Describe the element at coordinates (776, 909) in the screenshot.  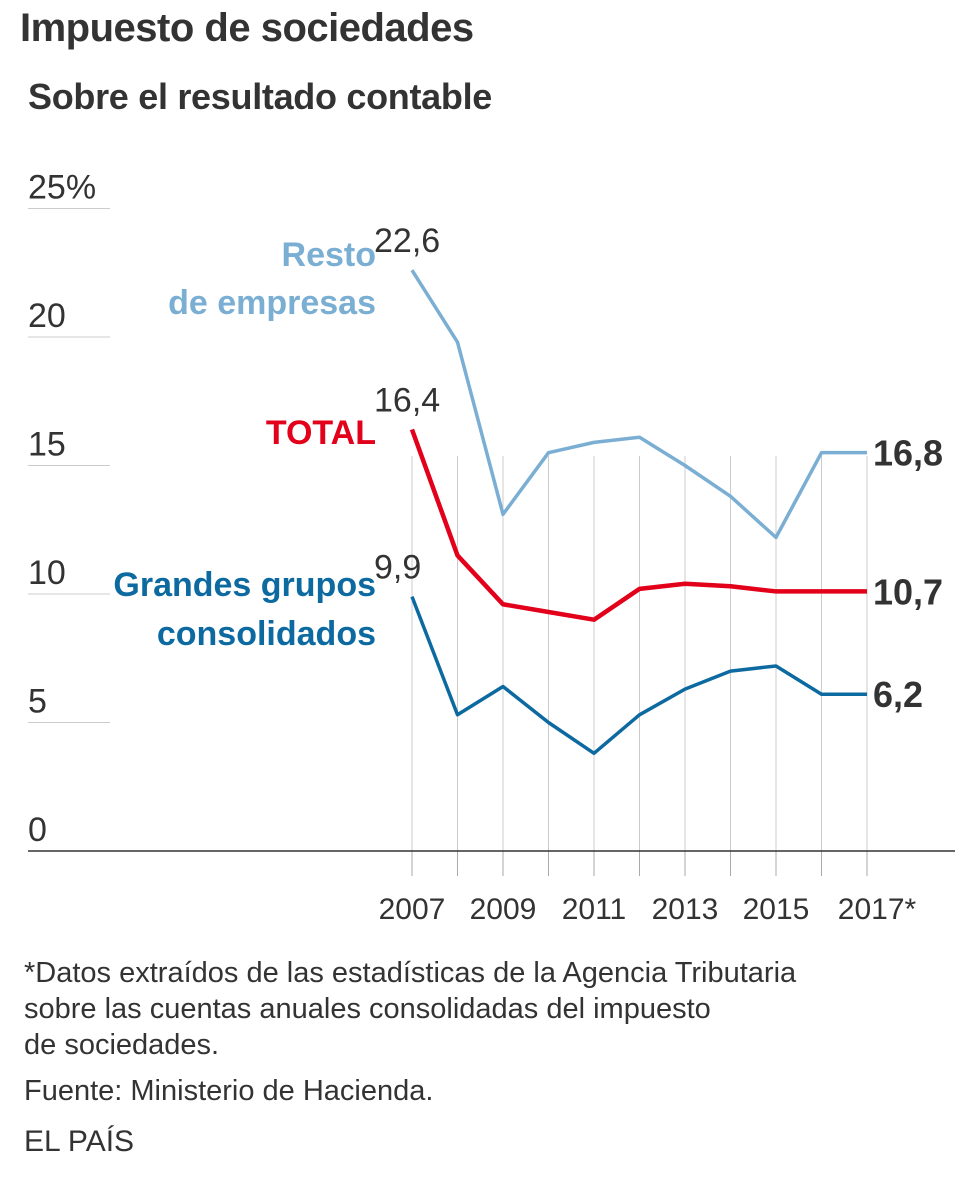
I see `x-tick-label: 2015` at that location.